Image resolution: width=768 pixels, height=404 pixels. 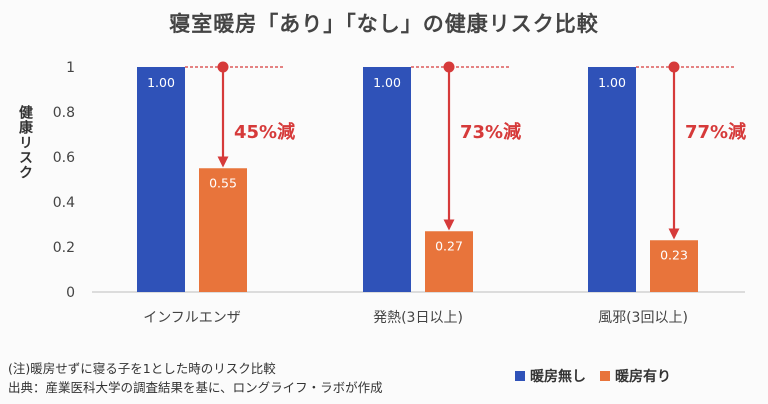 I want to click on y-axis-label: 健康リスク, so click(x=25, y=142).